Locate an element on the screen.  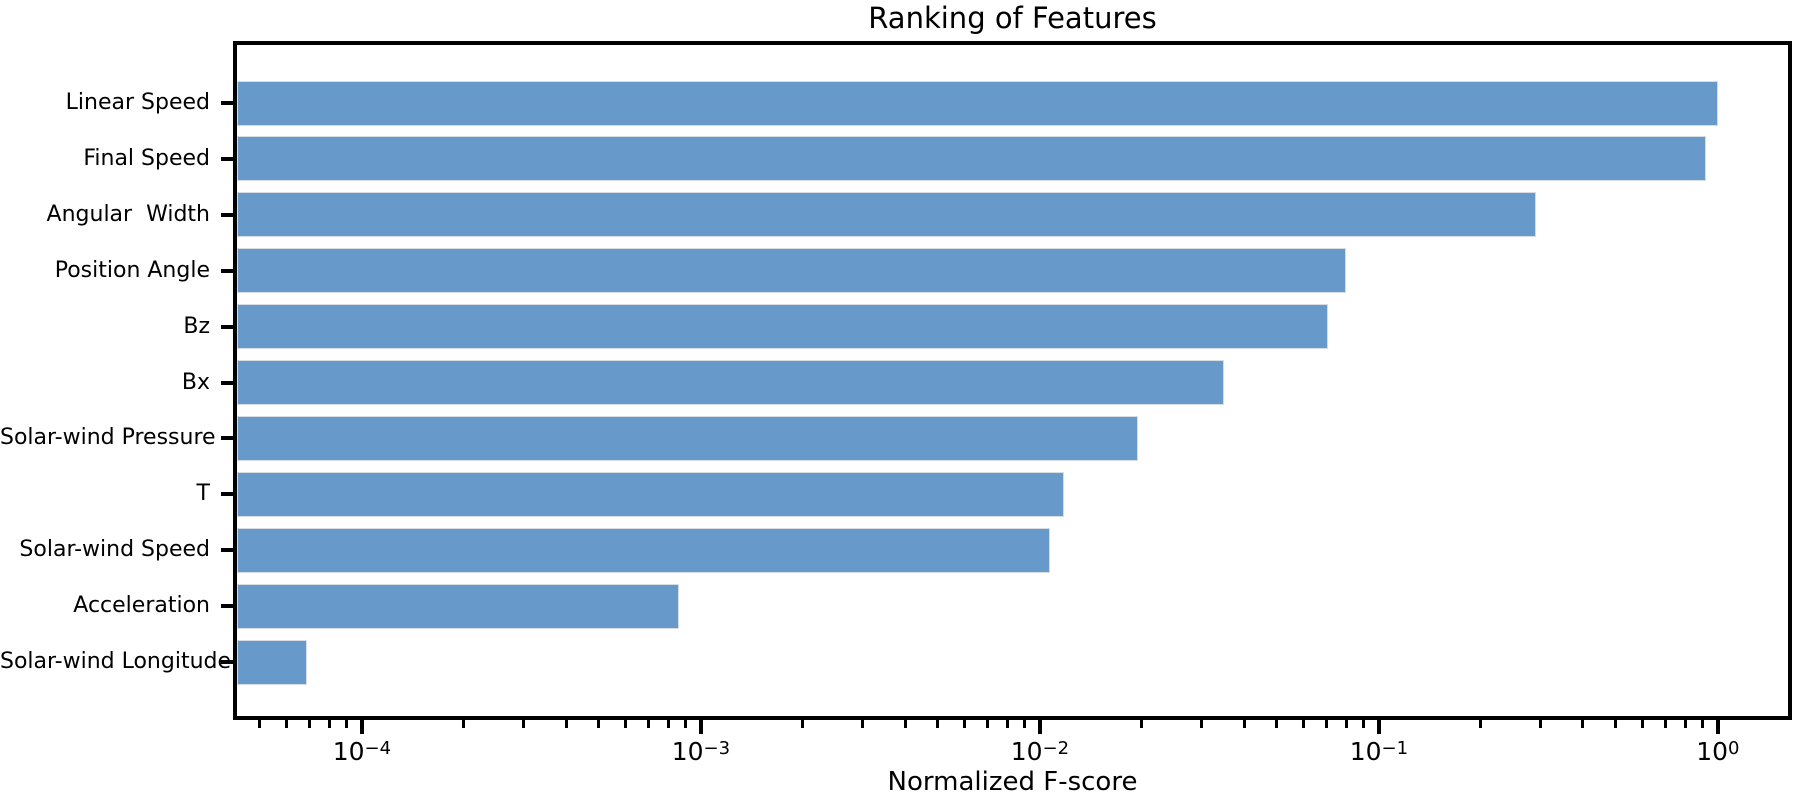
x-tick-label: 100 is located at coordinates (1718, 751).